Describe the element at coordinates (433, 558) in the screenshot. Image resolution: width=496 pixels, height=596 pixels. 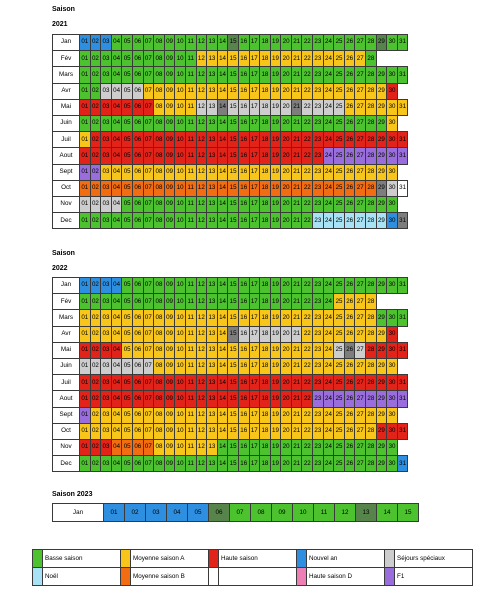
I see `legend-label: Séjours spéciaux` at that location.